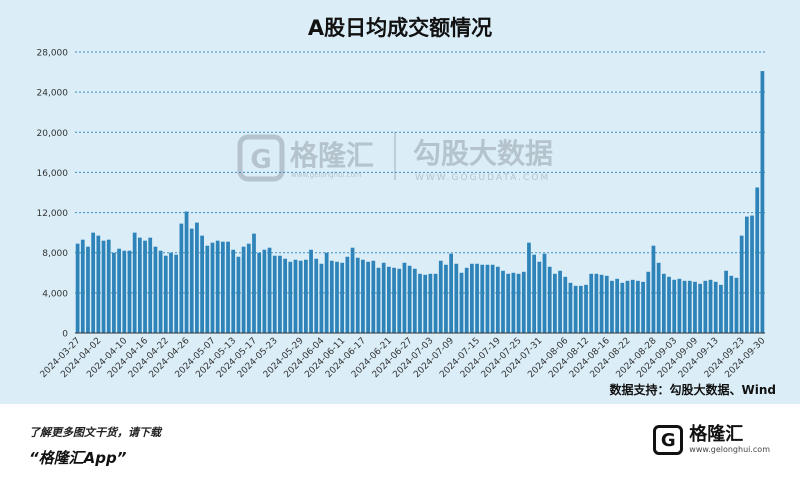 This screenshot has height=490, width=800. Describe the element at coordinates (53, 134) in the screenshot. I see `y-tick-label: 20,000` at that location.